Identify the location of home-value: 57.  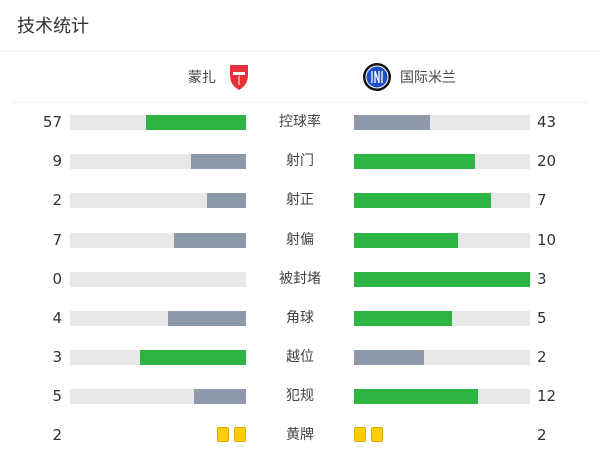
(52, 122).